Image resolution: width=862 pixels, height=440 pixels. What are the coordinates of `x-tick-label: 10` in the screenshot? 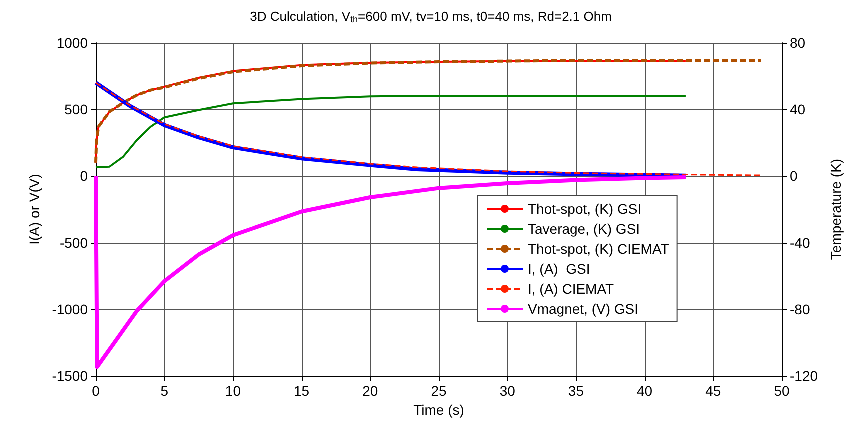 It's located at (233, 391).